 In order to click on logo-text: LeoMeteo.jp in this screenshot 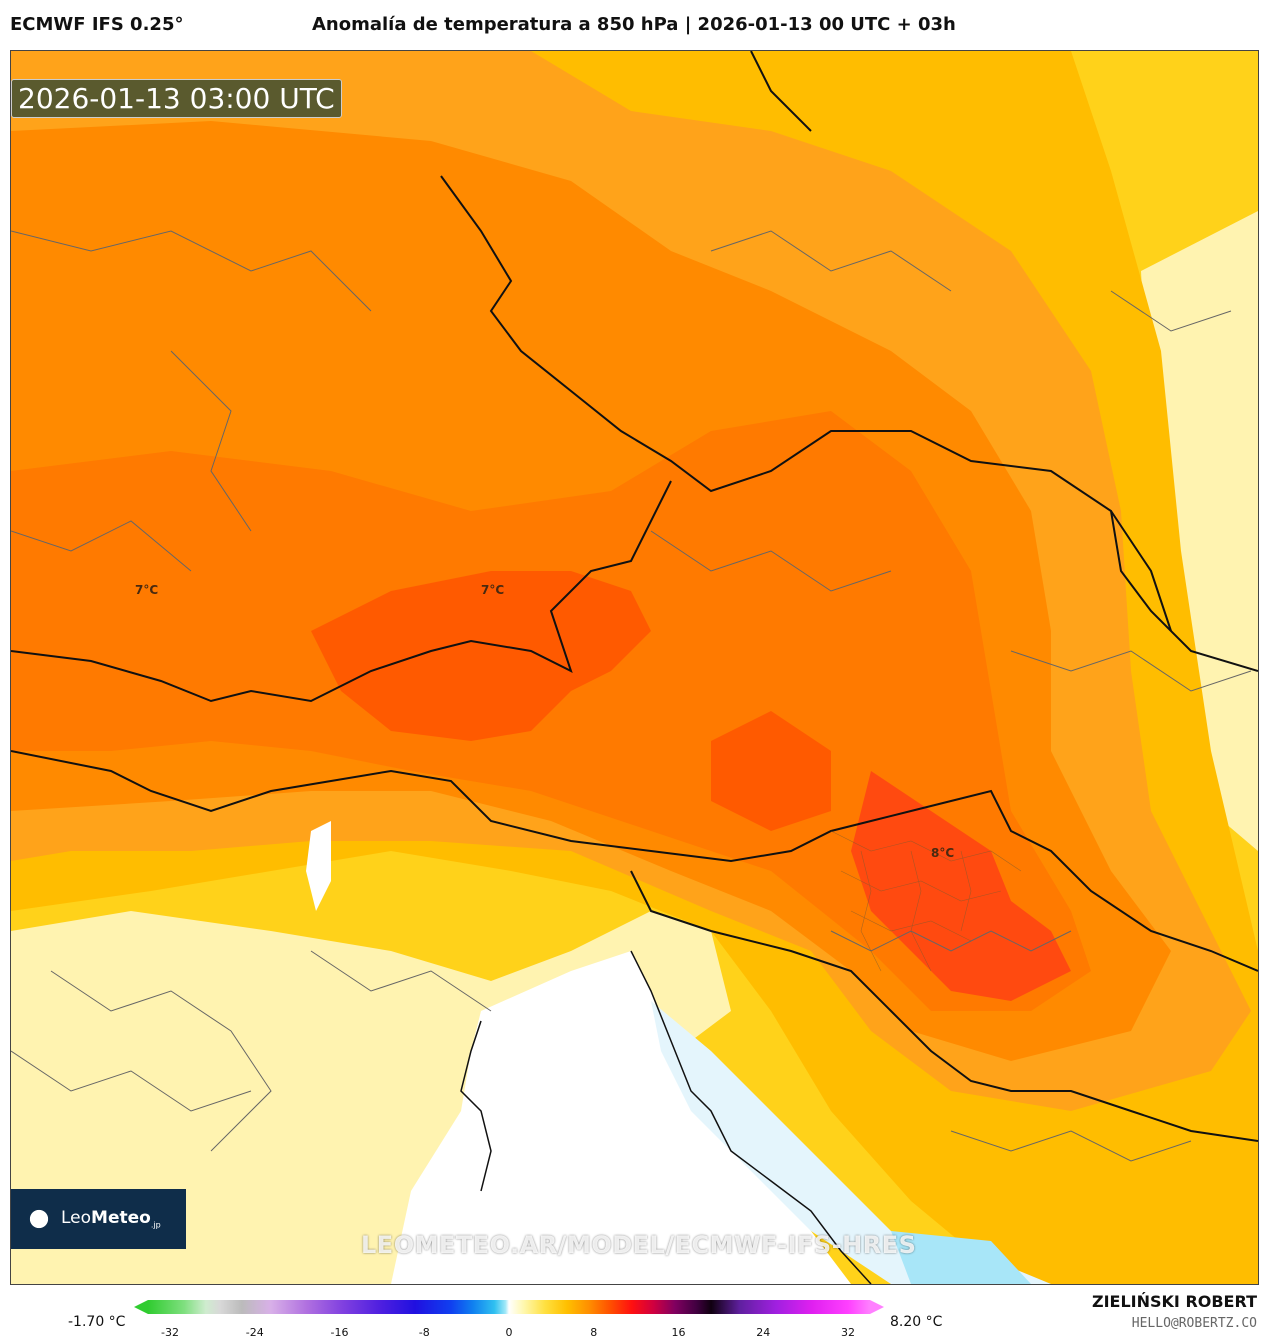, I will do `click(111, 1219)`.